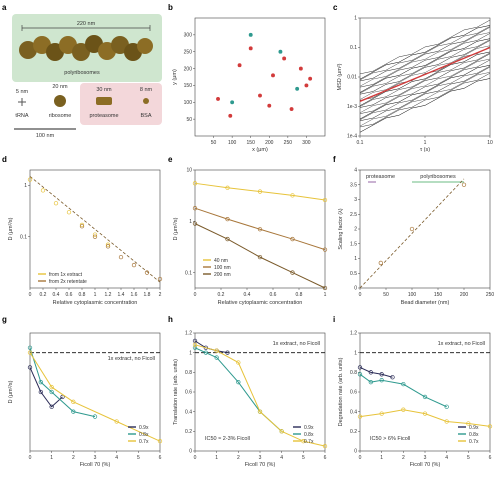  What do you see at coordinates (195, 295) in the screenshot?
I see `panel-e-xtick-label-0: 0` at bounding box center [195, 295].